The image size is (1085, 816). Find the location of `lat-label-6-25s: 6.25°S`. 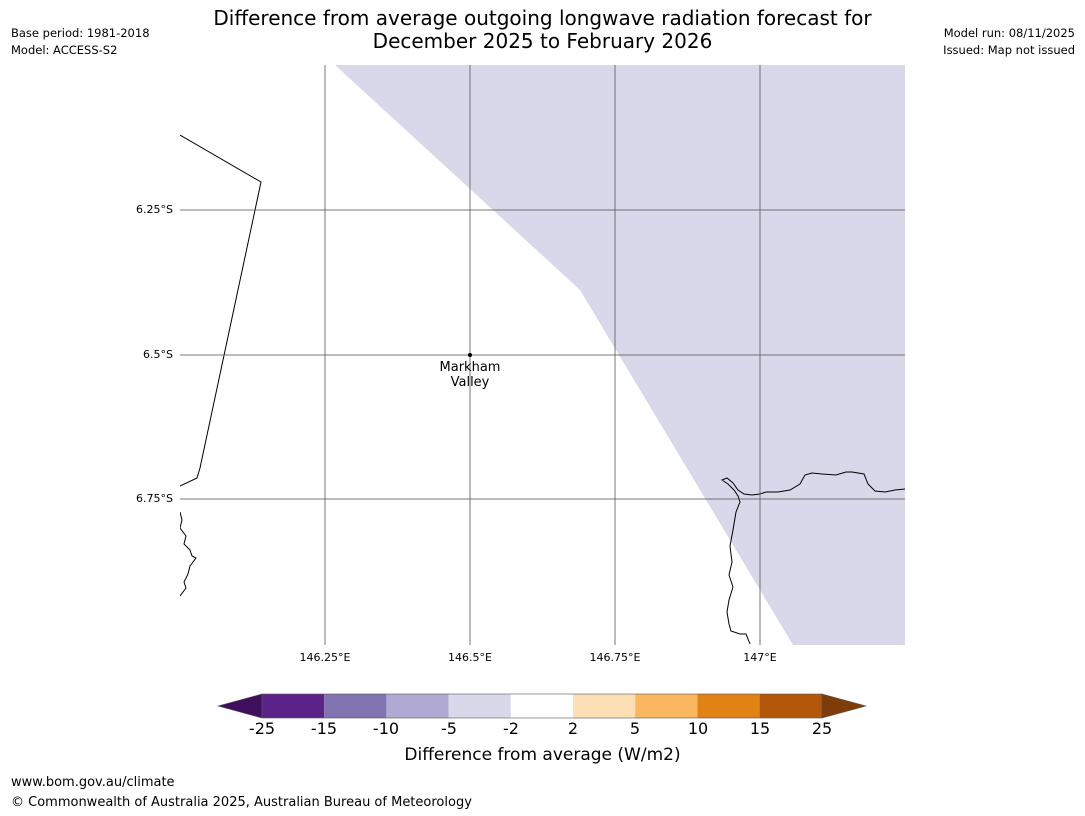

lat-label-6-25s: 6.25°S is located at coordinates (154, 209).